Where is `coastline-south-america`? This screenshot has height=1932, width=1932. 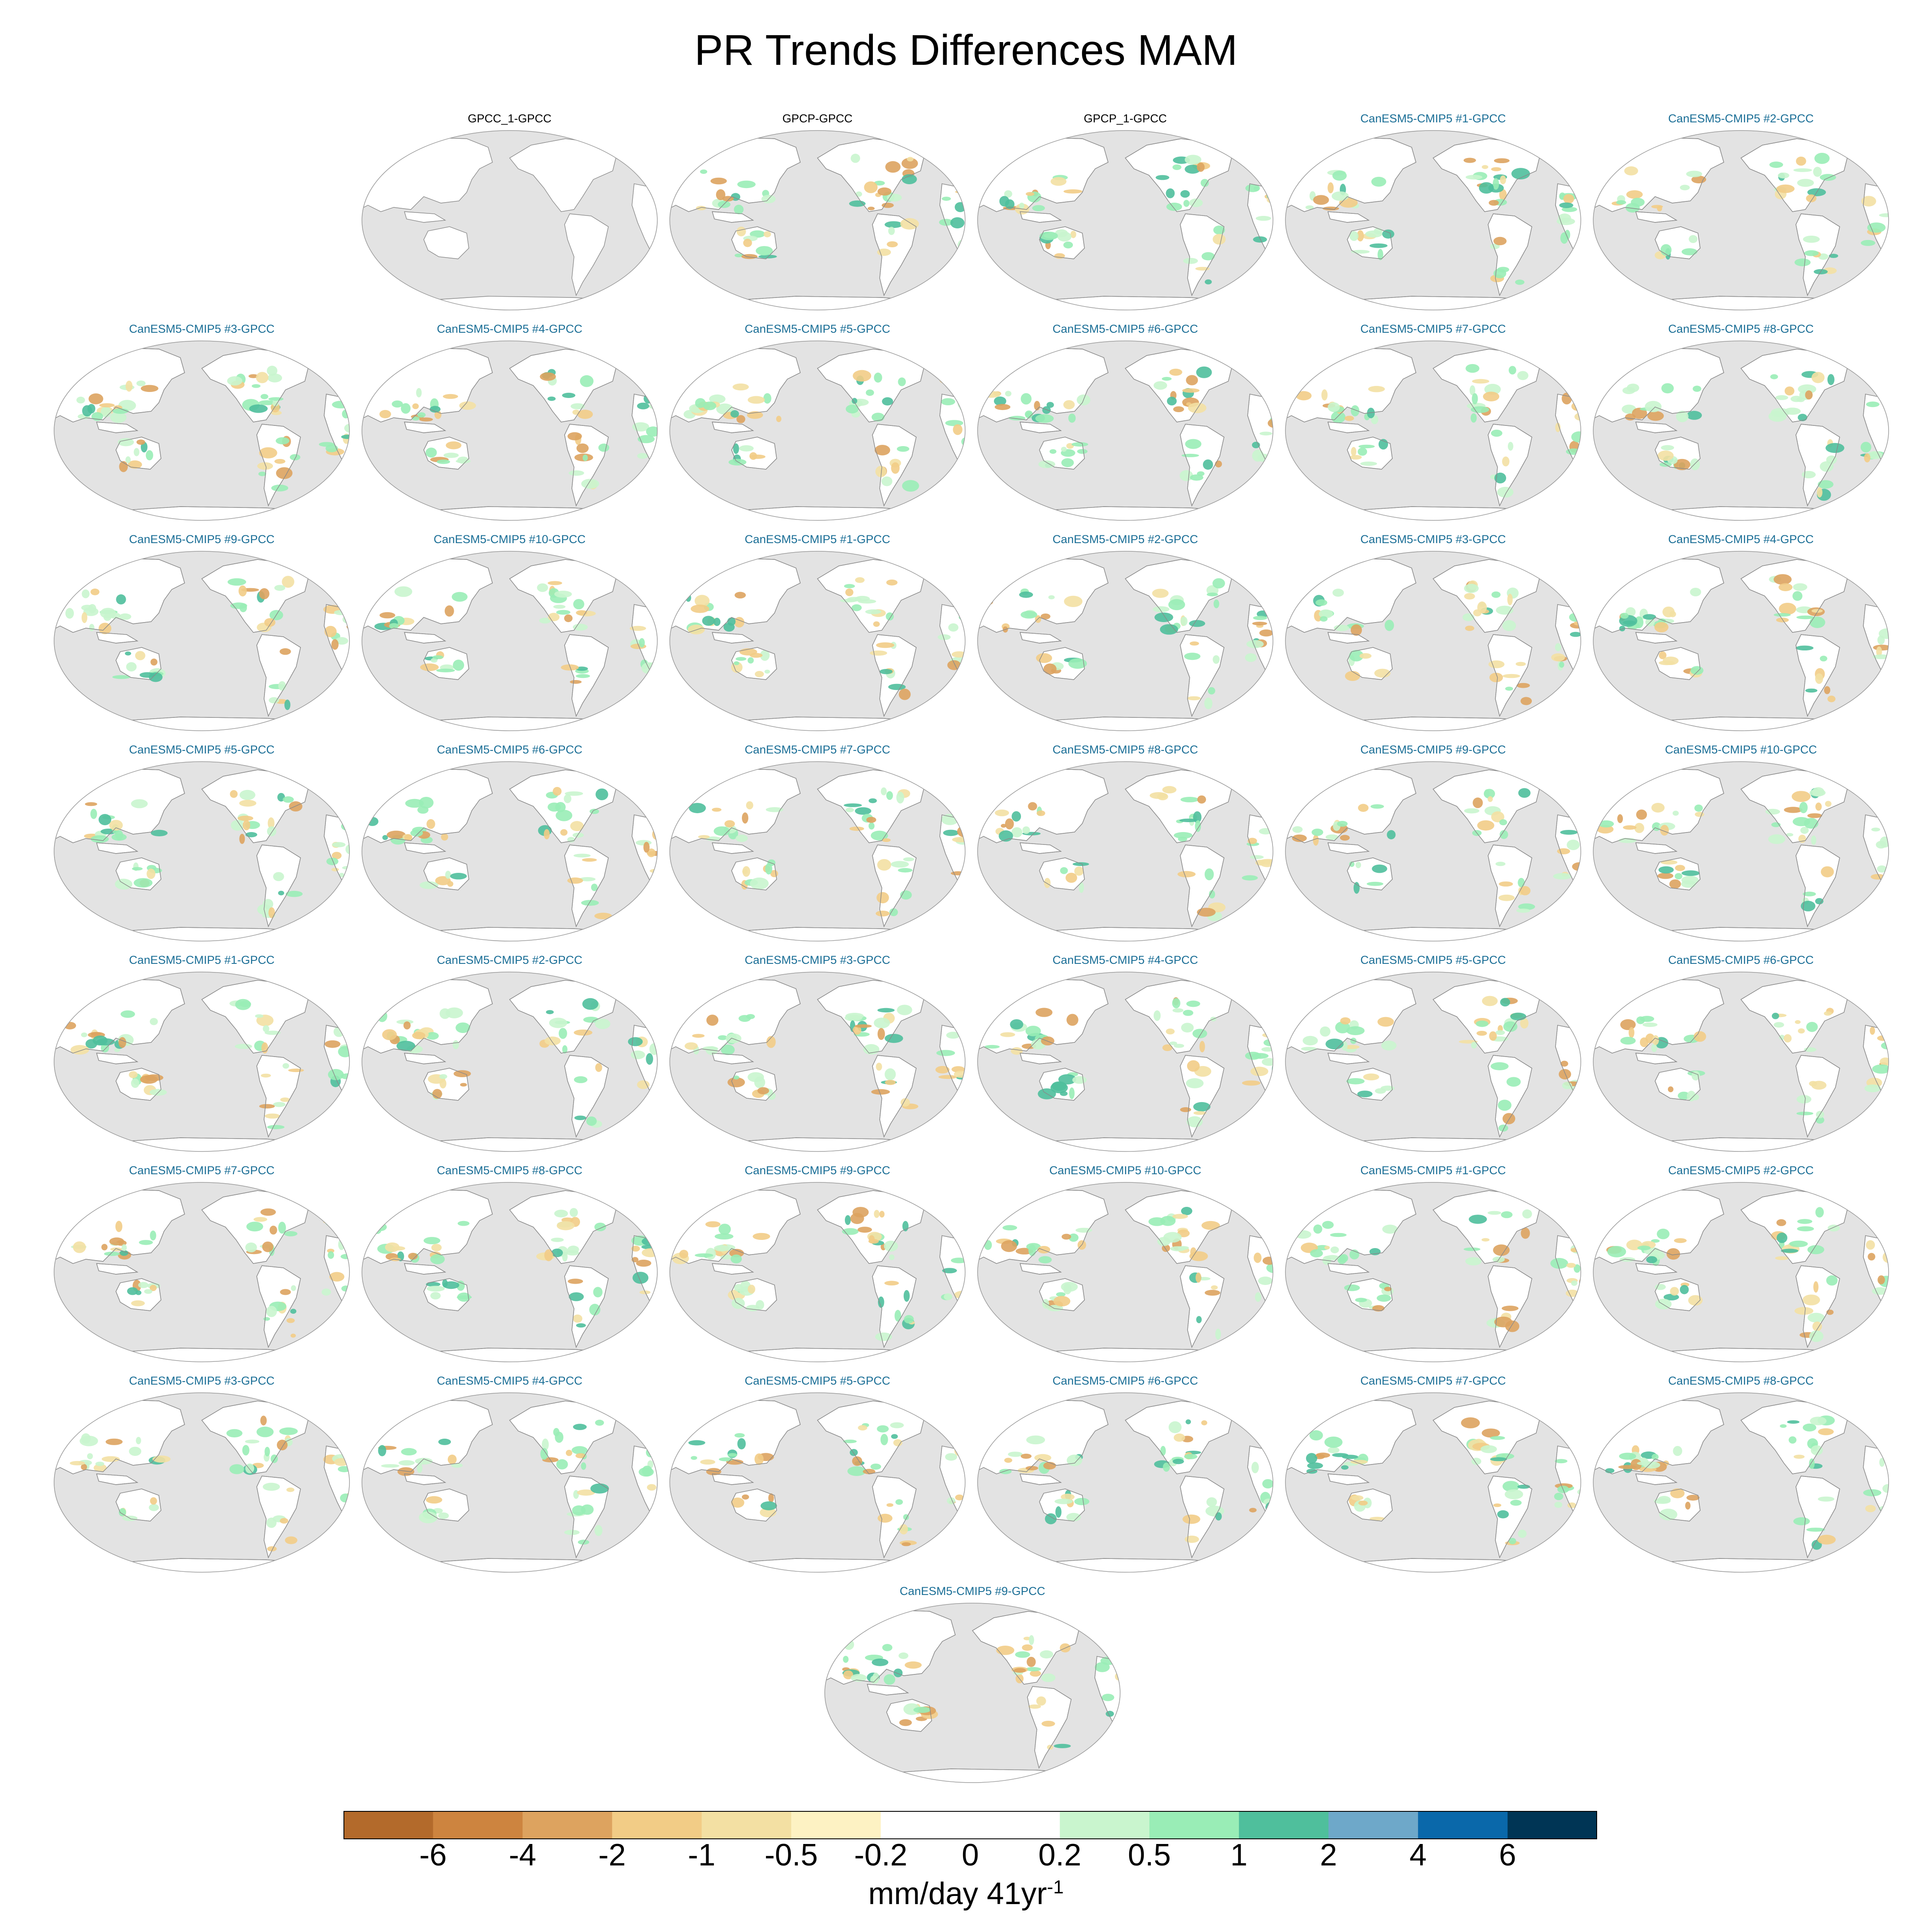
coastline-south-america is located at coordinates (1817, 1307).